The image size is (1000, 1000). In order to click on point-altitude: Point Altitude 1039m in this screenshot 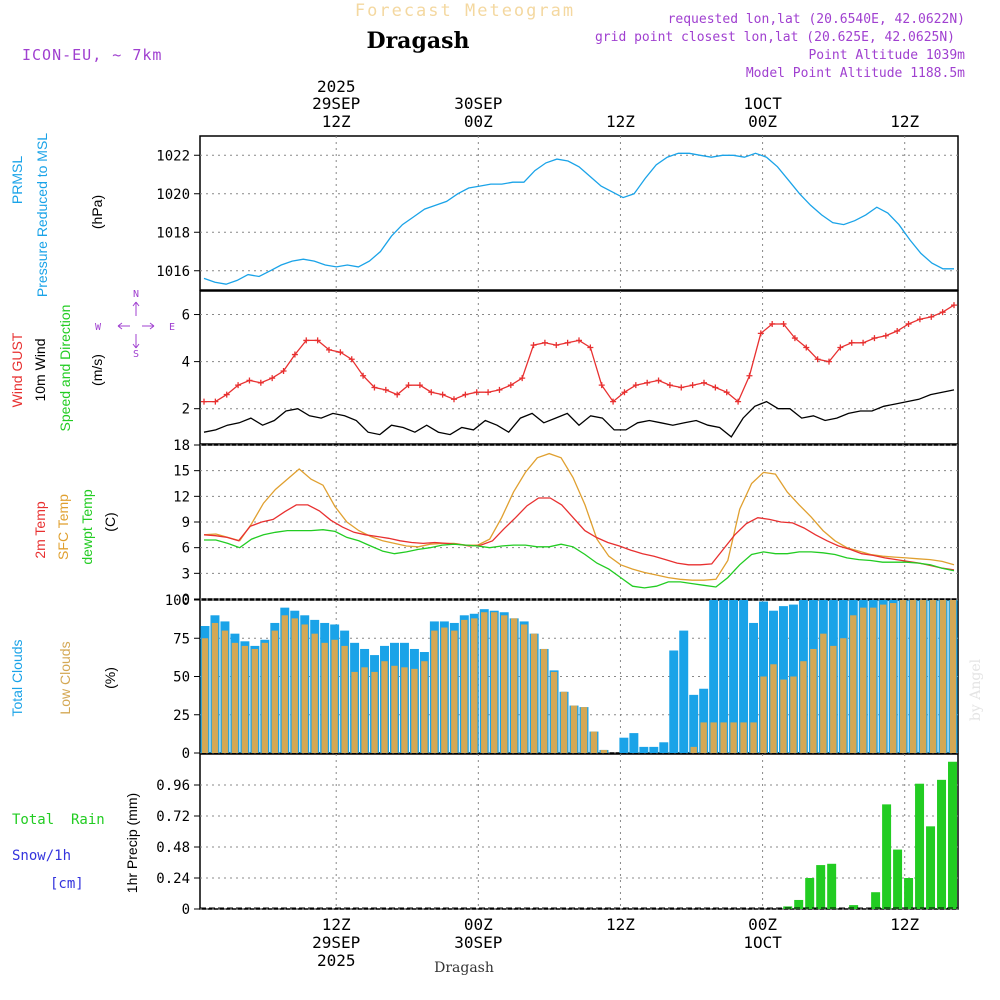, I will do `click(886, 55)`.